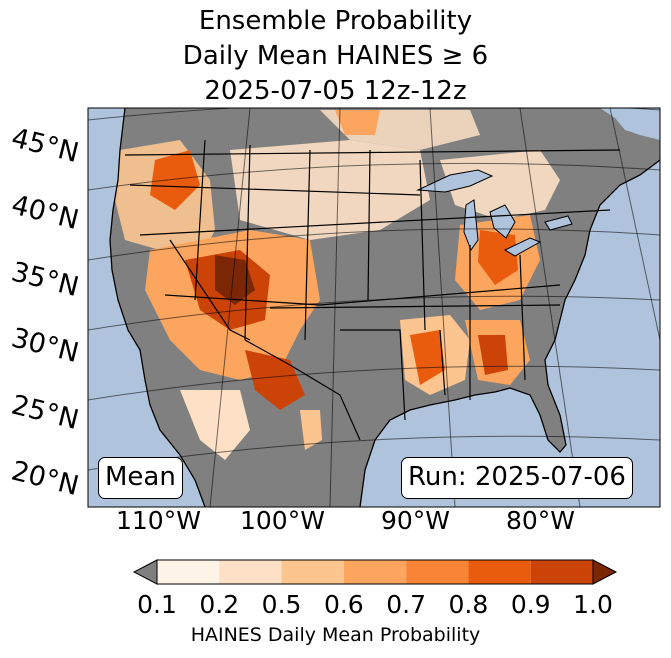  Describe the element at coordinates (335, 91) in the screenshot. I see `chart-title-line-3: 2025-07-05 12z-12z` at that location.